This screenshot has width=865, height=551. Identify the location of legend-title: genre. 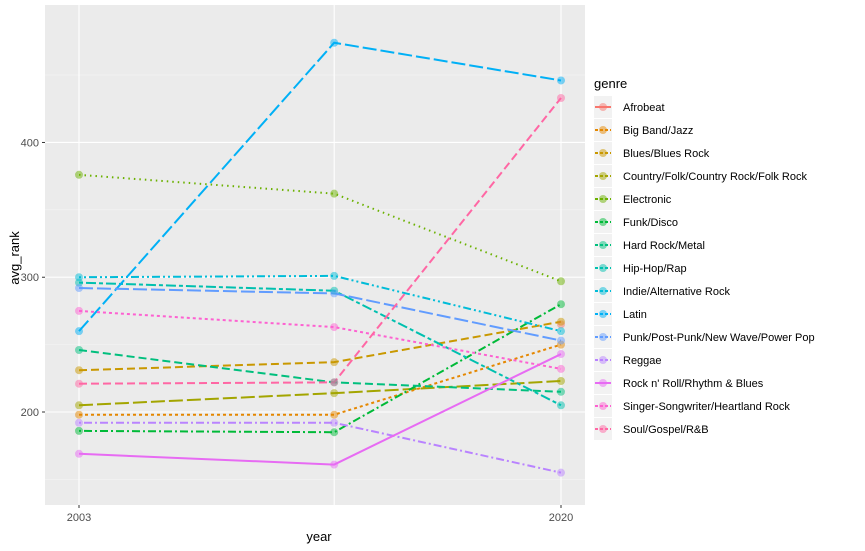
(610, 83).